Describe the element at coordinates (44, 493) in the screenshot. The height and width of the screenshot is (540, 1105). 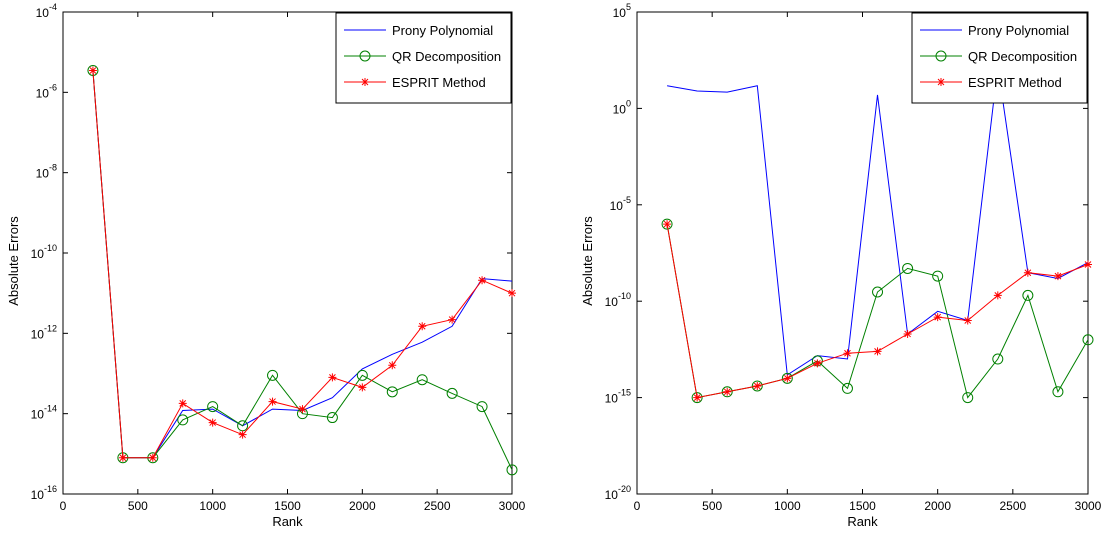
I see `y-tick-label: 10⁻¹⁶` at that location.